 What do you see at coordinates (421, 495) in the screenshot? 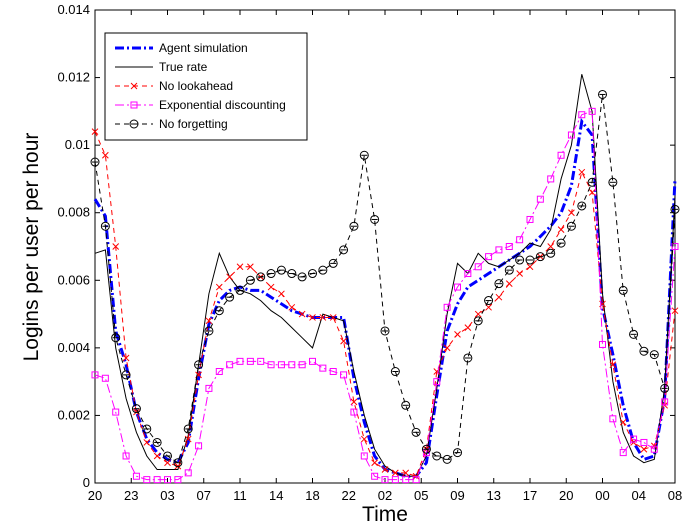
I see `x-tick-label: 05` at bounding box center [421, 495].